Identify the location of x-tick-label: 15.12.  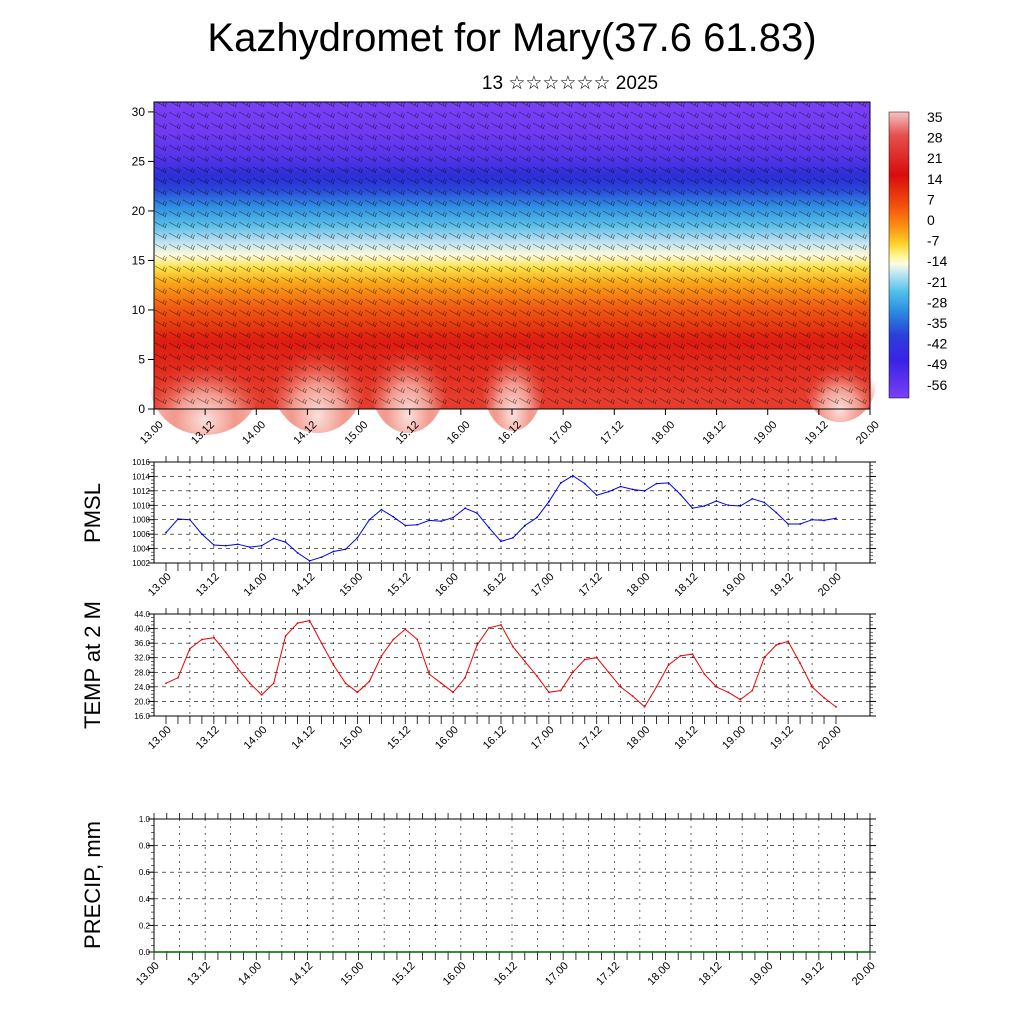
(399, 585).